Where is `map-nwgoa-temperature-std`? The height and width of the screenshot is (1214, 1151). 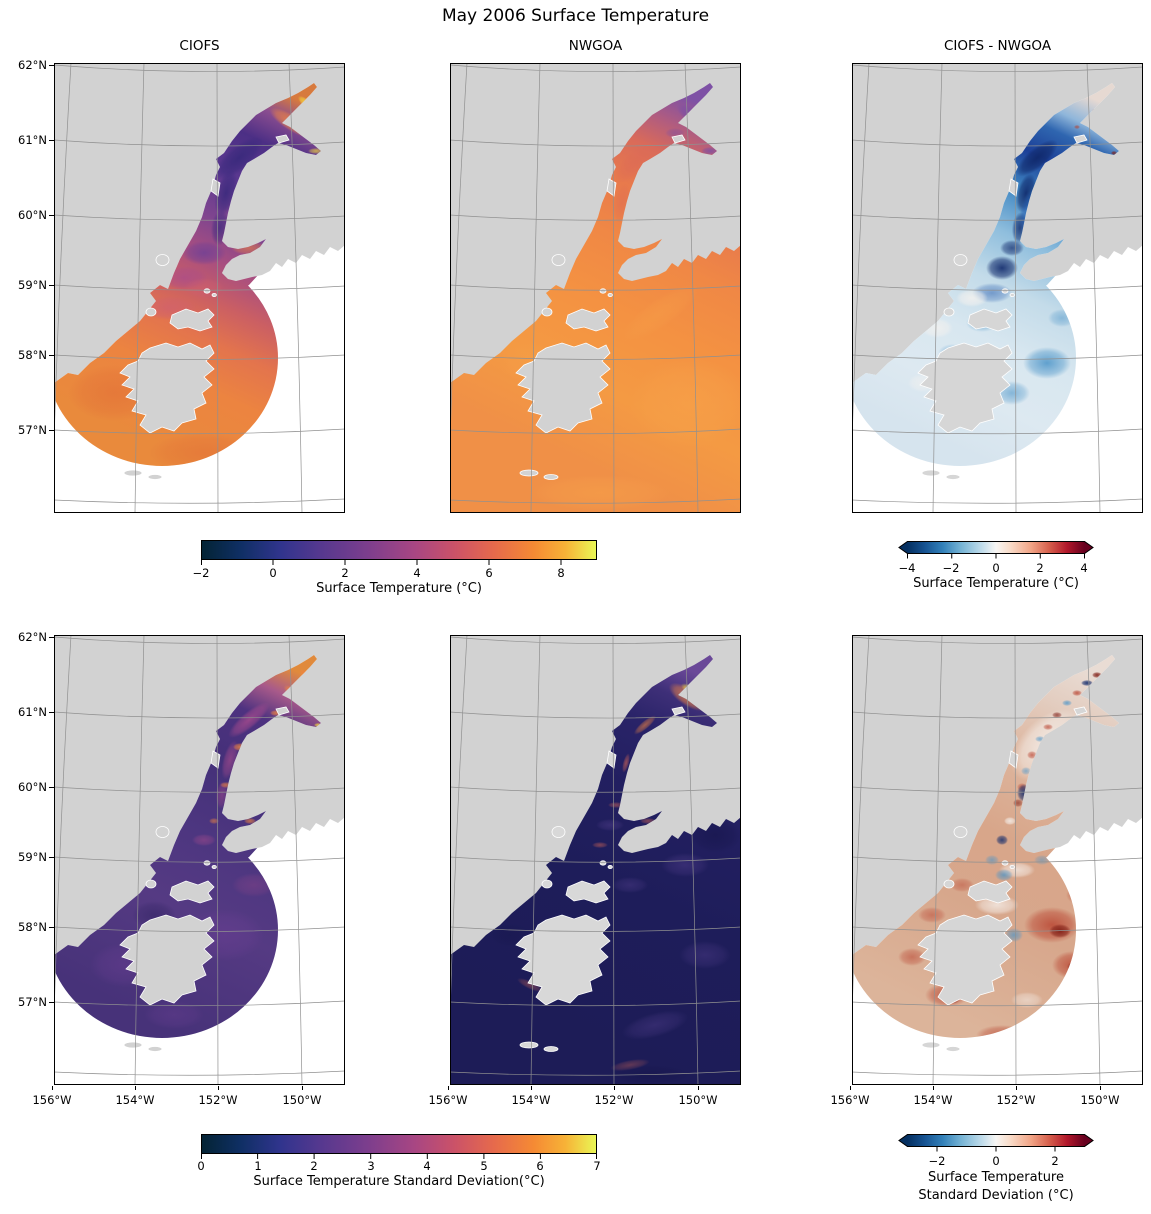
map-nwgoa-temperature-std is located at coordinates (595, 860).